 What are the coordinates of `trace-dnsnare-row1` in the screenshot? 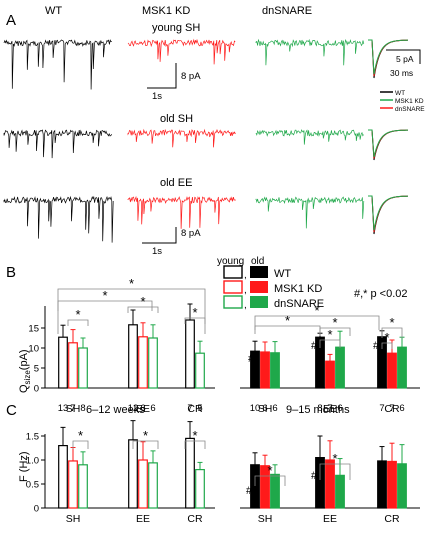 It's located at (309, 137).